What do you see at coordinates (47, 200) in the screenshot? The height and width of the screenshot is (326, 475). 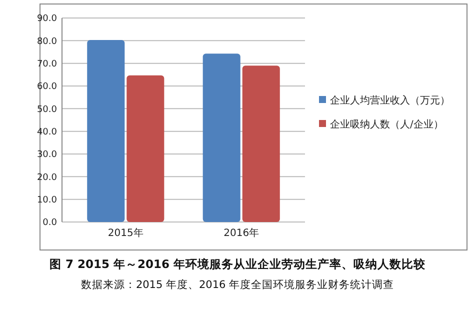 I see `y-tick-label: 10.0` at bounding box center [47, 200].